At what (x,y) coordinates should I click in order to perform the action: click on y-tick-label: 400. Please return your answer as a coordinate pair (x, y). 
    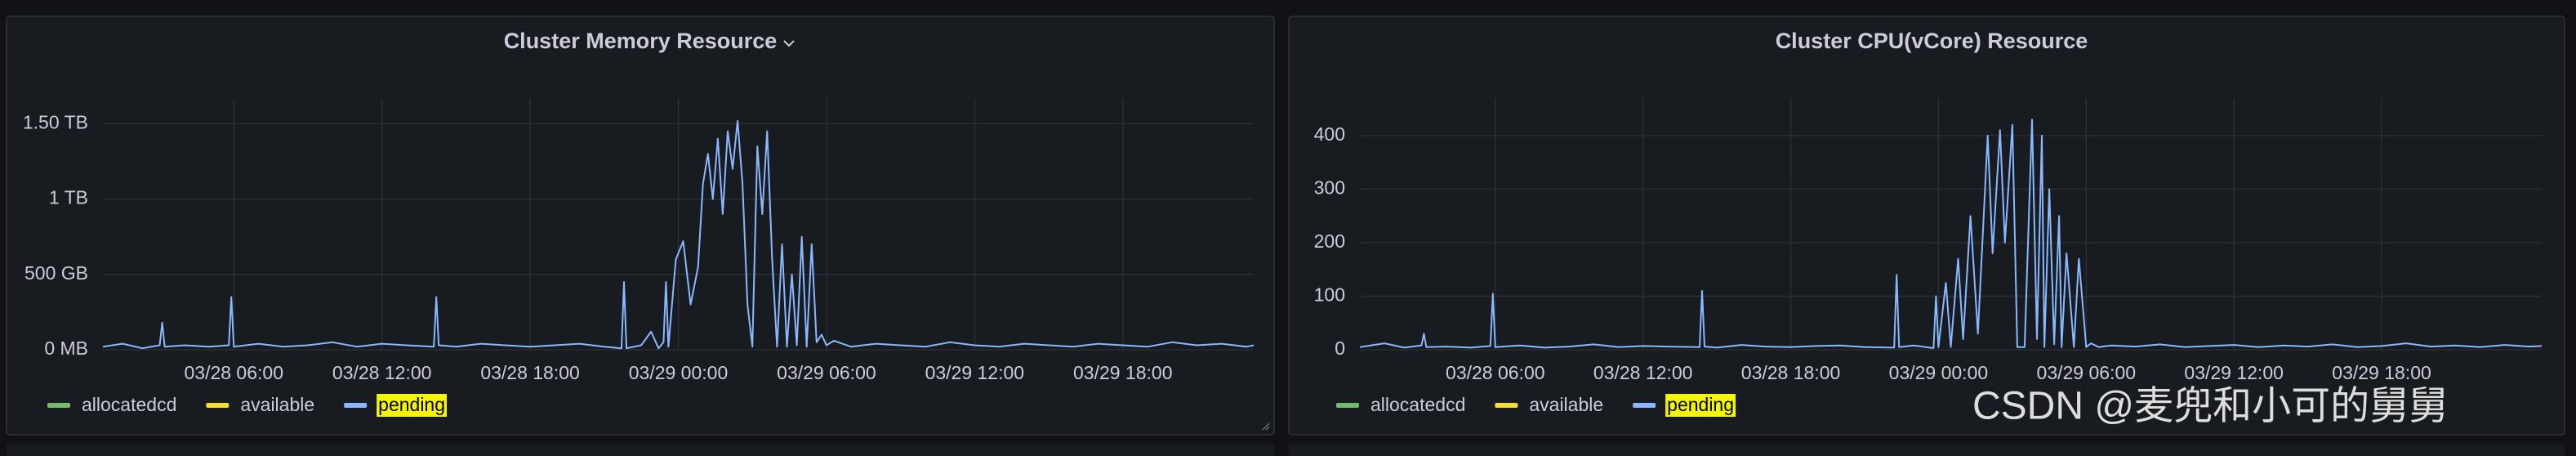
    Looking at the image, I should click on (1329, 134).